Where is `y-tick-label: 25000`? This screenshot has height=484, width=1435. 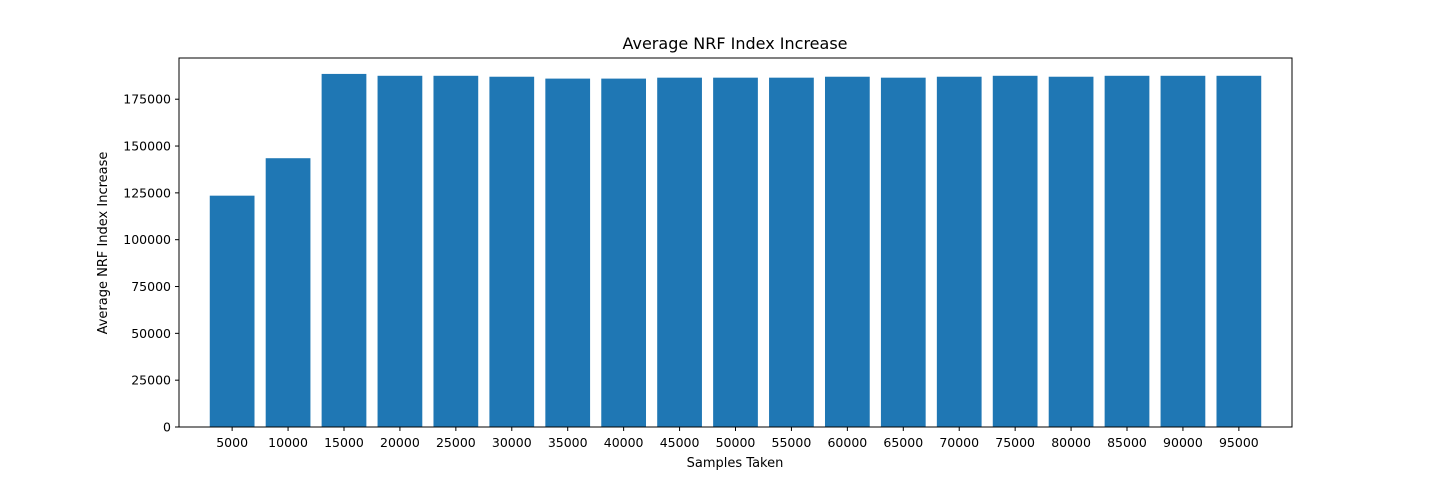
y-tick-label: 25000 is located at coordinates (151, 380).